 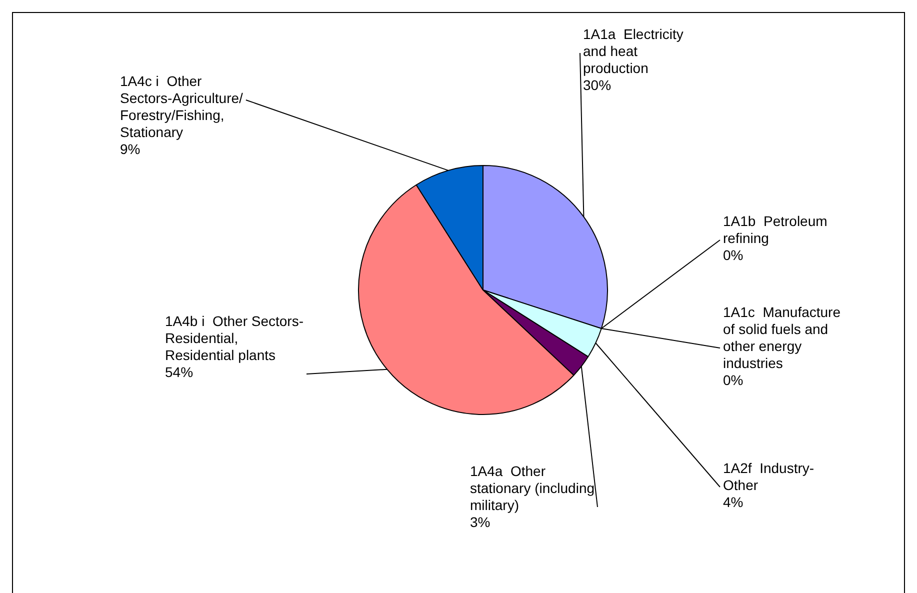 I want to click on category-label: 1A1c Manufacture of solid fuels and other energy industries, so click(x=782, y=337).